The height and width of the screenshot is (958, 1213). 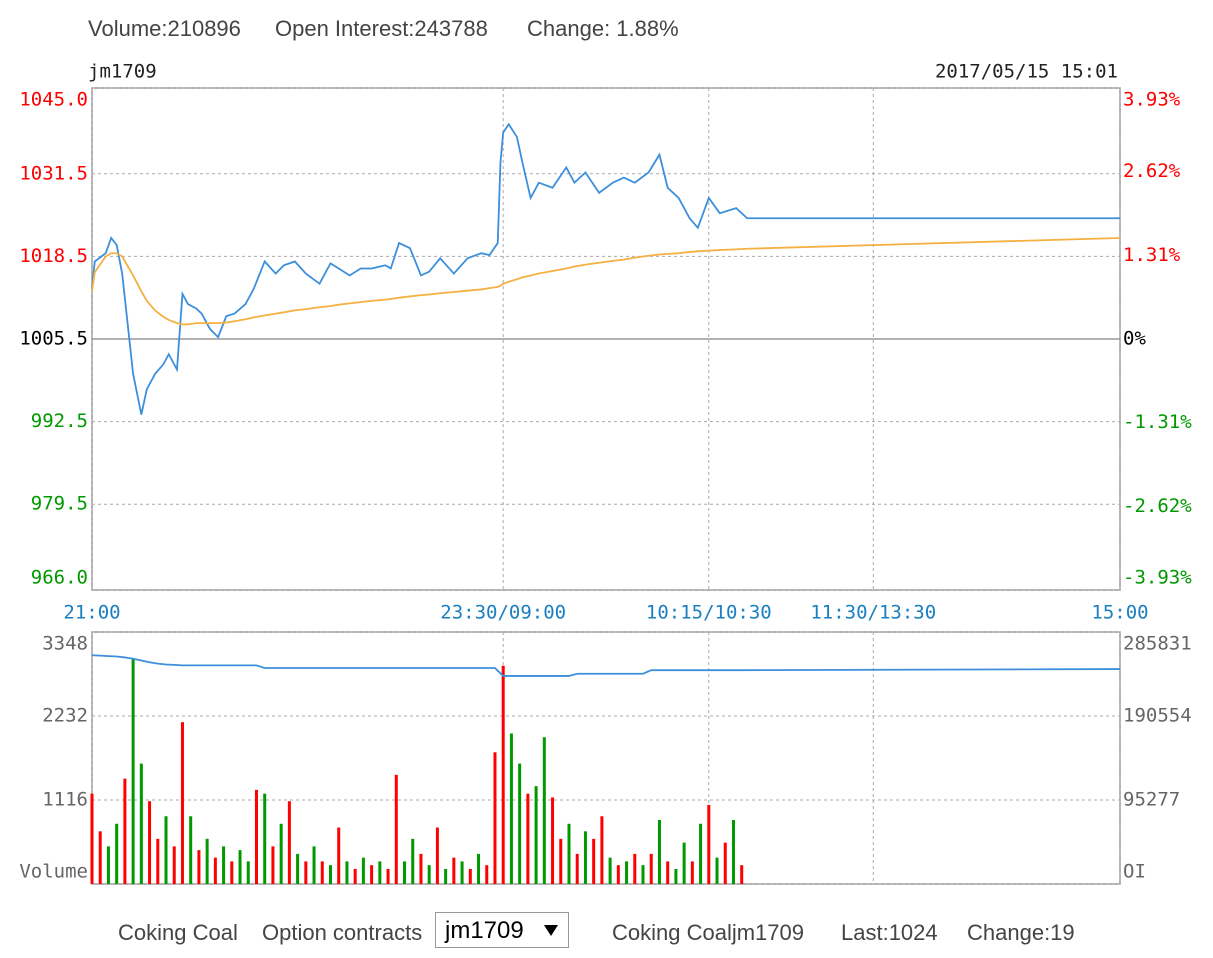 I want to click on left-tick-label: Volume, so click(x=53, y=872).